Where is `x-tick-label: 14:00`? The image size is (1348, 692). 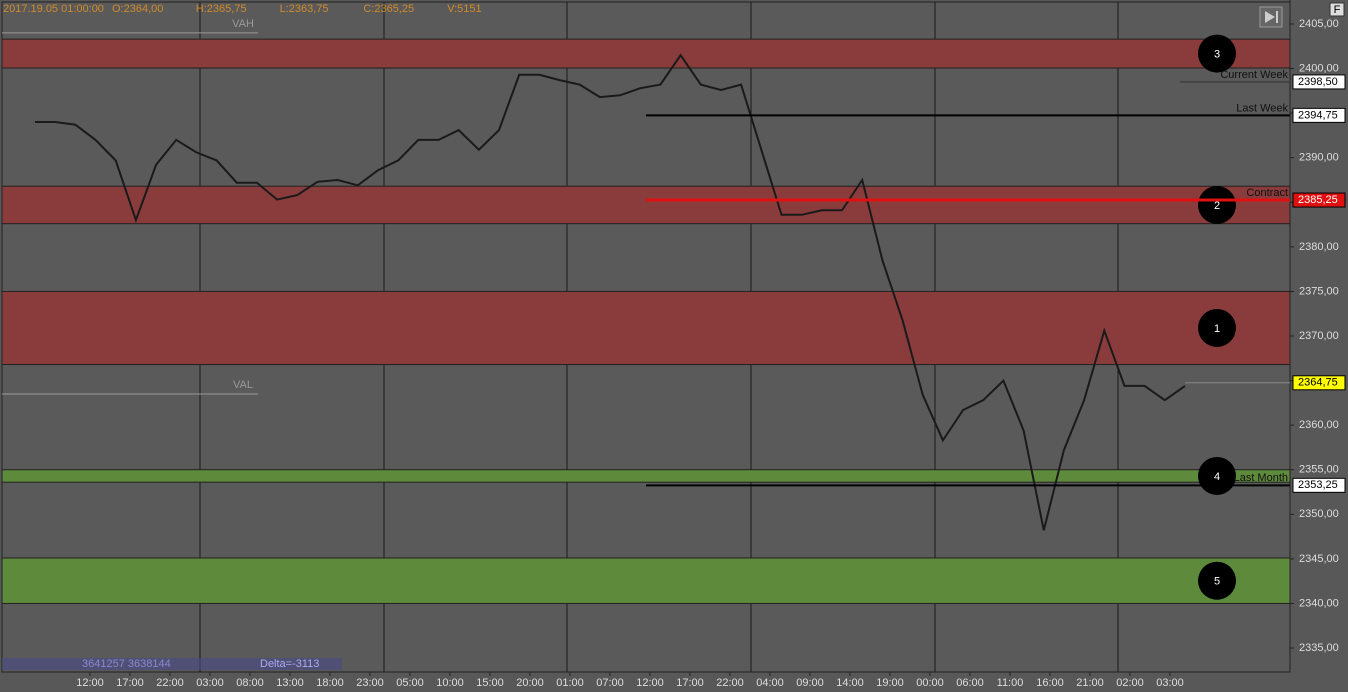
x-tick-label: 14:00 is located at coordinates (850, 683).